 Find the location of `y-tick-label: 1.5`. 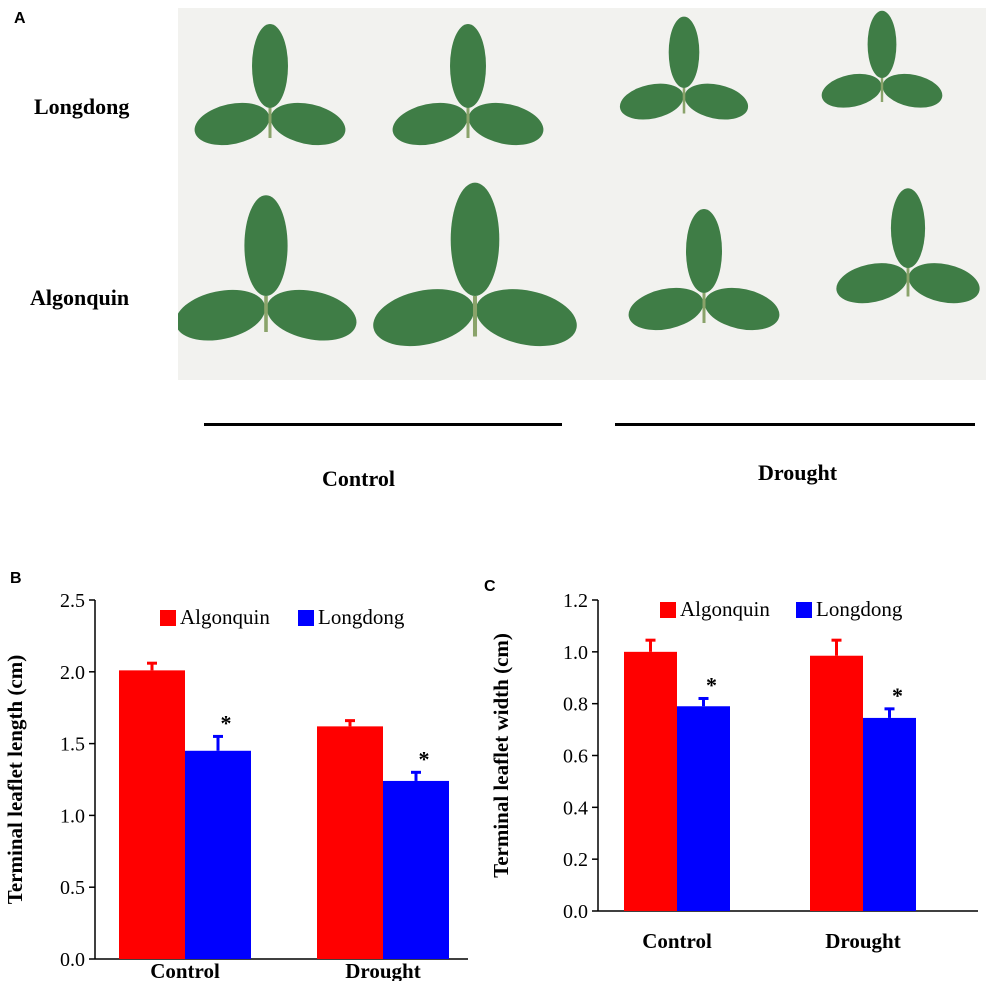

y-tick-label: 1.5 is located at coordinates (72, 745).